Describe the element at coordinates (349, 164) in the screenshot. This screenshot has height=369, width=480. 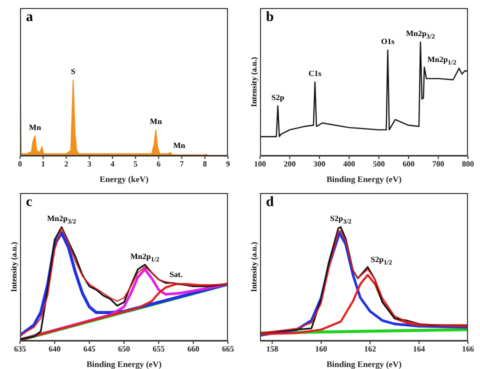
I see `x-tick-label: 400` at that location.